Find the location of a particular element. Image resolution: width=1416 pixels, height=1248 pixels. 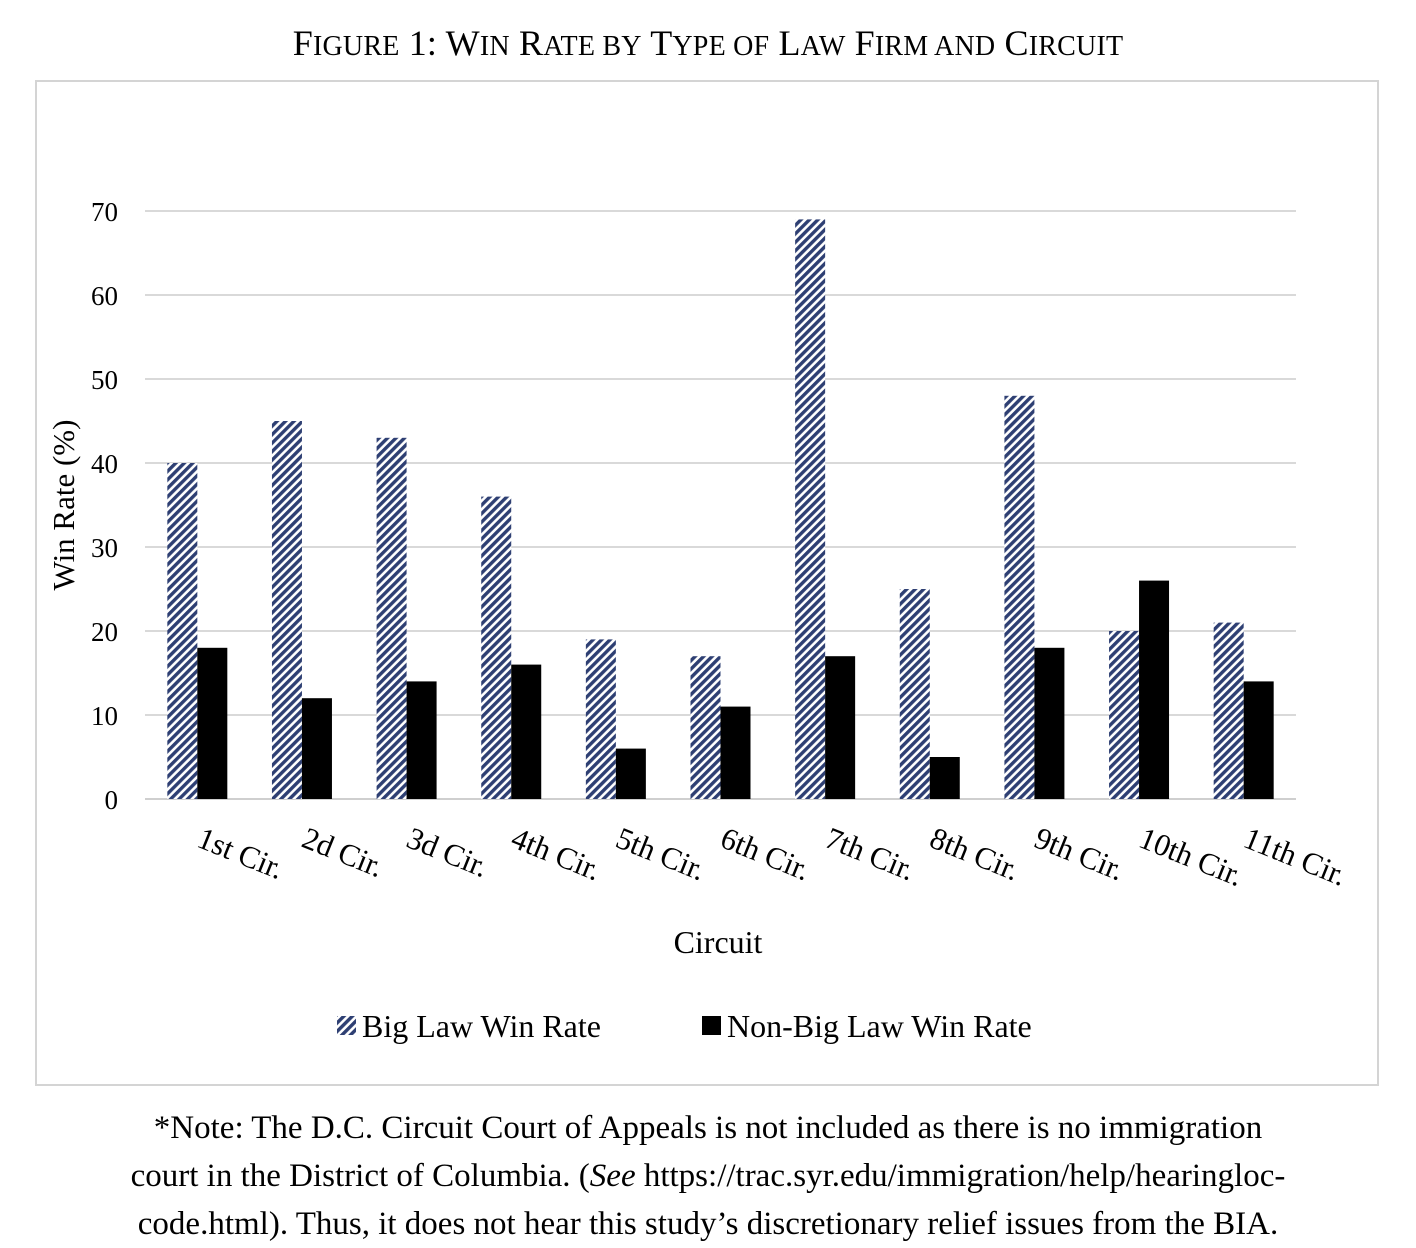

y-tick-label: 70 is located at coordinates (104, 212).